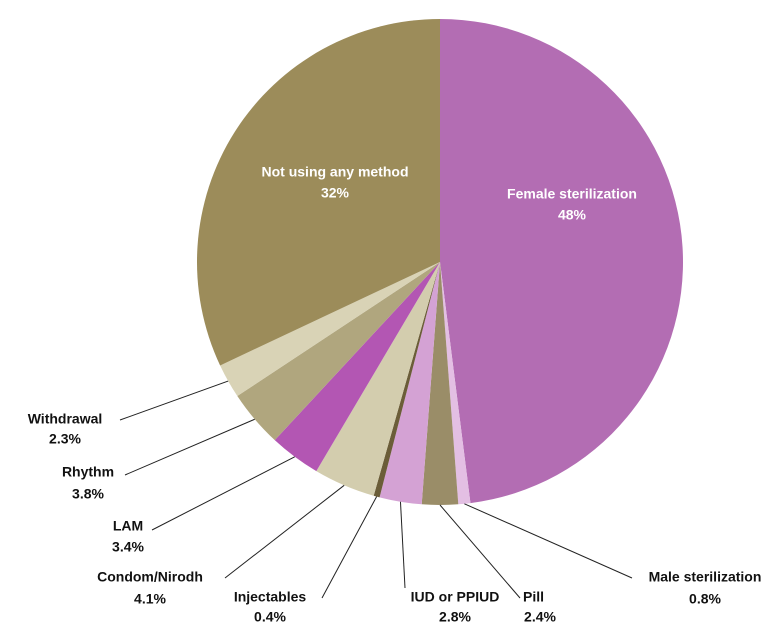  I want to click on slice-value-label: 0.8%, so click(705, 599).